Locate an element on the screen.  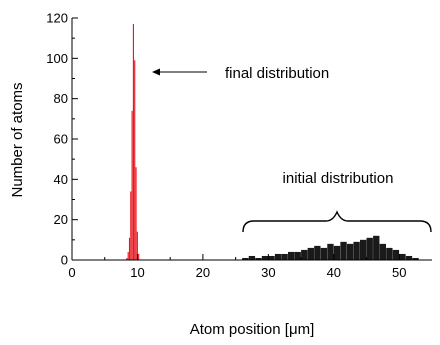
final-distribution-annotation: final distribution is located at coordinates (240, 73).